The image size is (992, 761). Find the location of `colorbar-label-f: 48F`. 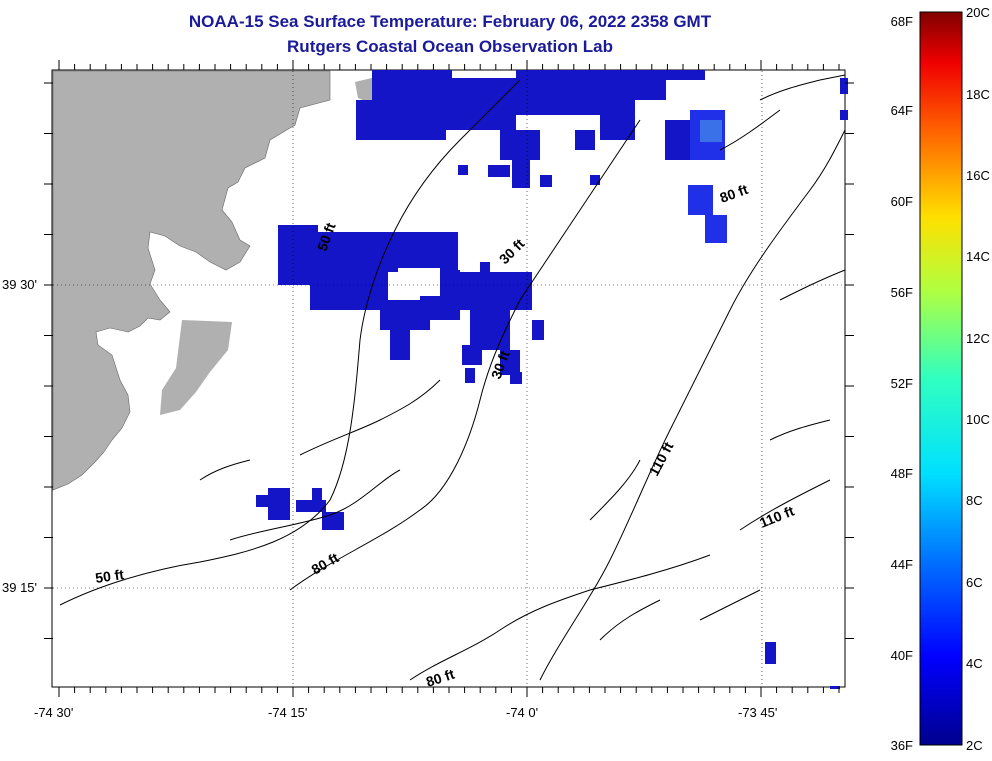

colorbar-label-f: 48F is located at coordinates (901, 473).